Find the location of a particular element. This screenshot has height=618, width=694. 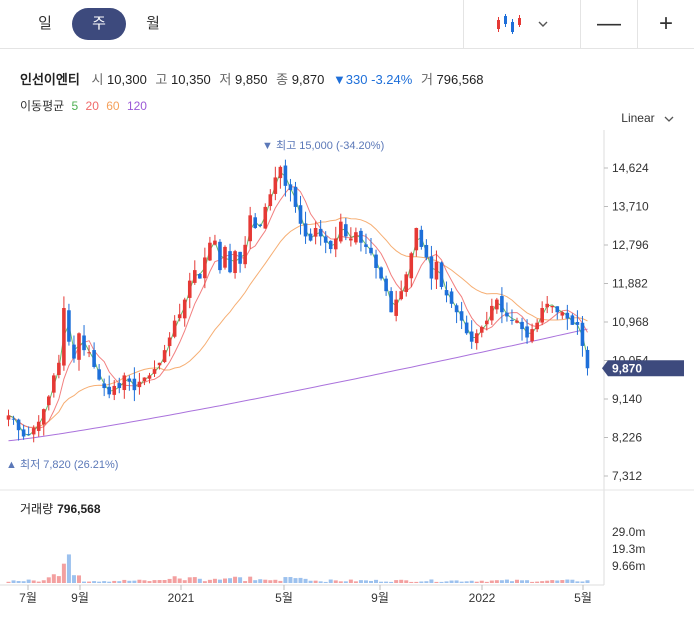

tab-weekly: 주 is located at coordinates (99, 24).